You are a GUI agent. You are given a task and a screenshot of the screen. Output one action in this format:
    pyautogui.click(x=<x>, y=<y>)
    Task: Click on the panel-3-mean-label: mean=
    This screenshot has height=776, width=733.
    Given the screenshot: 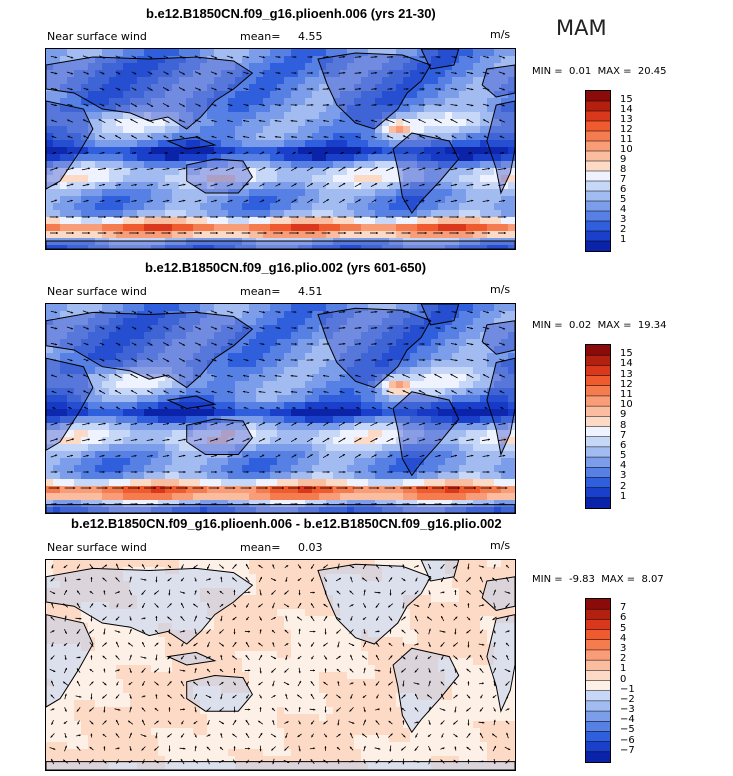 What is the action you would take?
    pyautogui.click(x=260, y=547)
    